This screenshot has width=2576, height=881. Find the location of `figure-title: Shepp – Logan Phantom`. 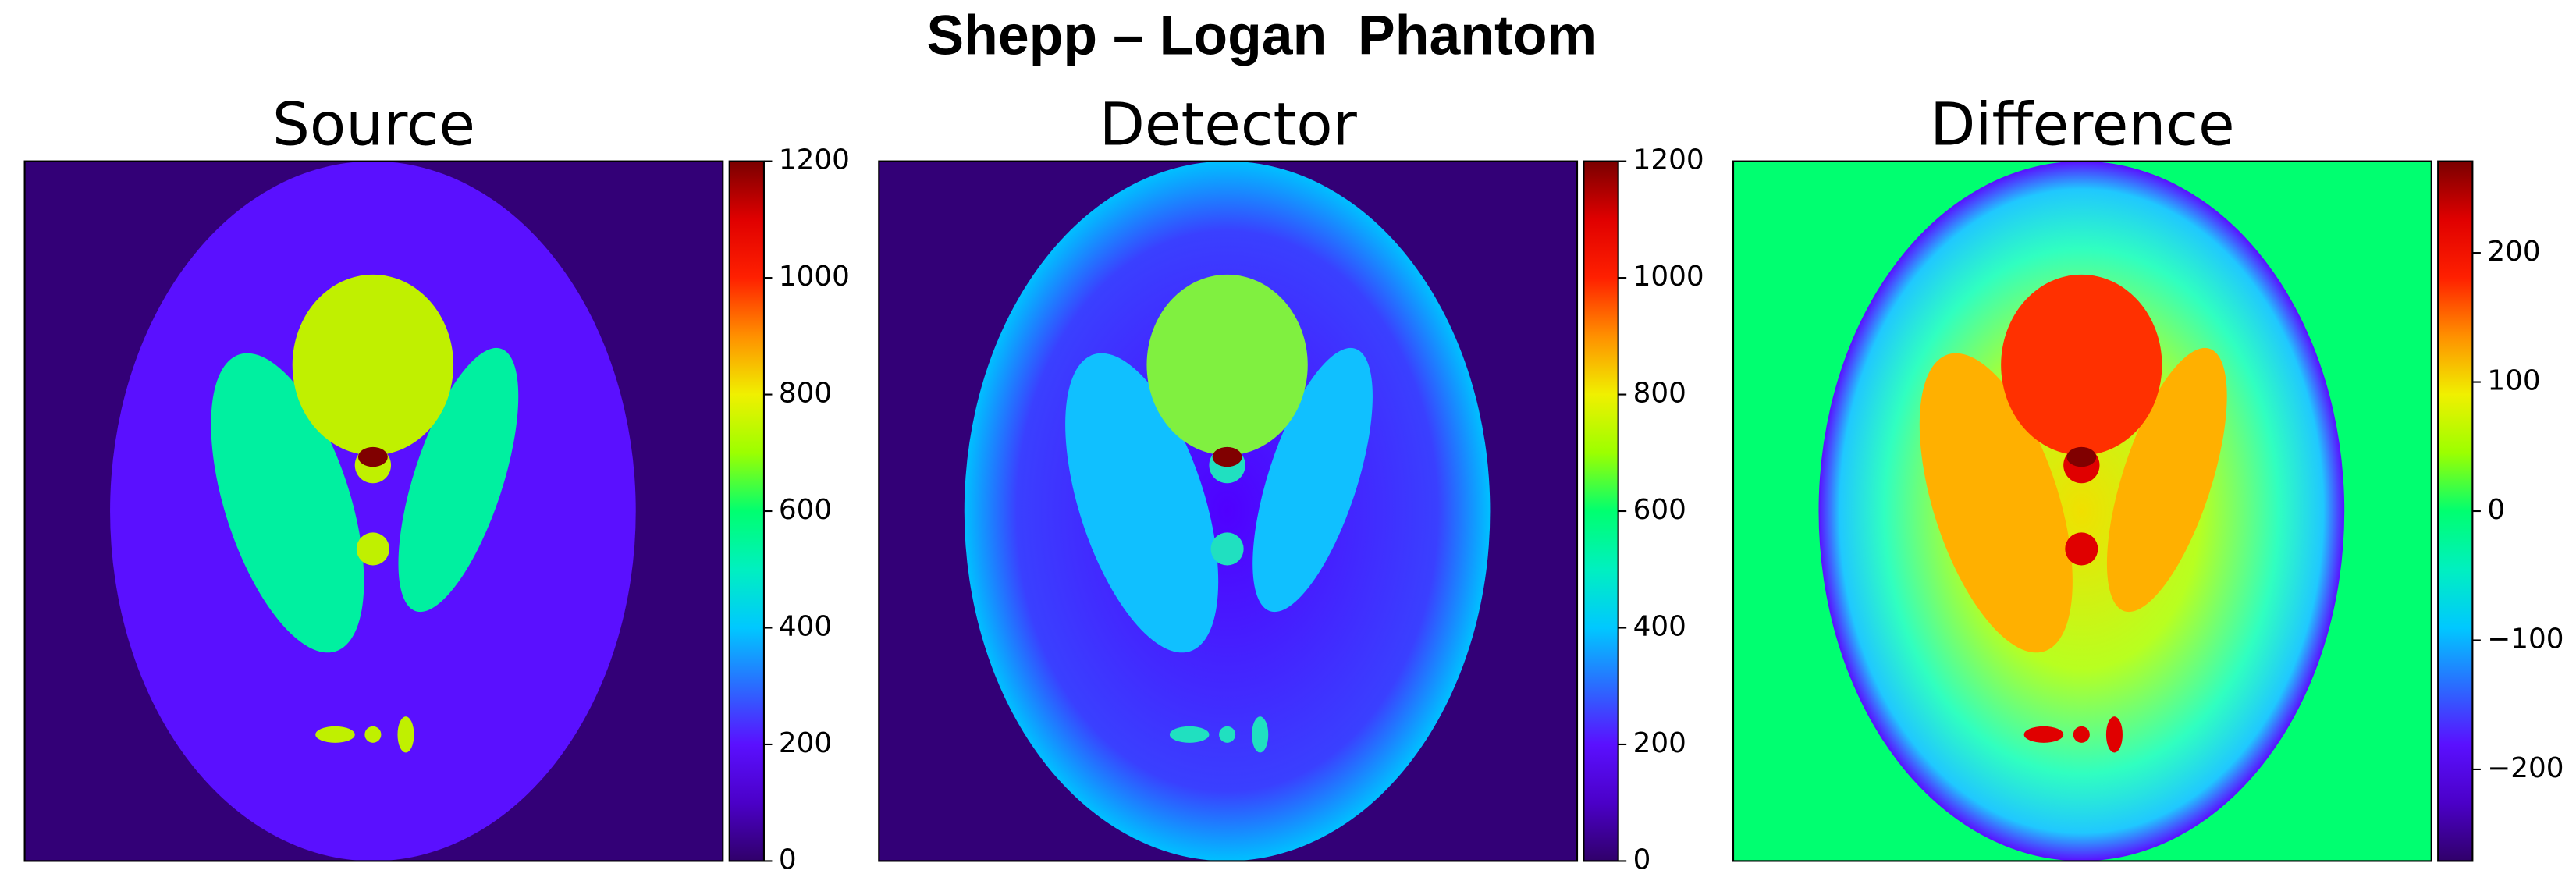

figure-title: Shepp – Logan Phantom is located at coordinates (1262, 36).